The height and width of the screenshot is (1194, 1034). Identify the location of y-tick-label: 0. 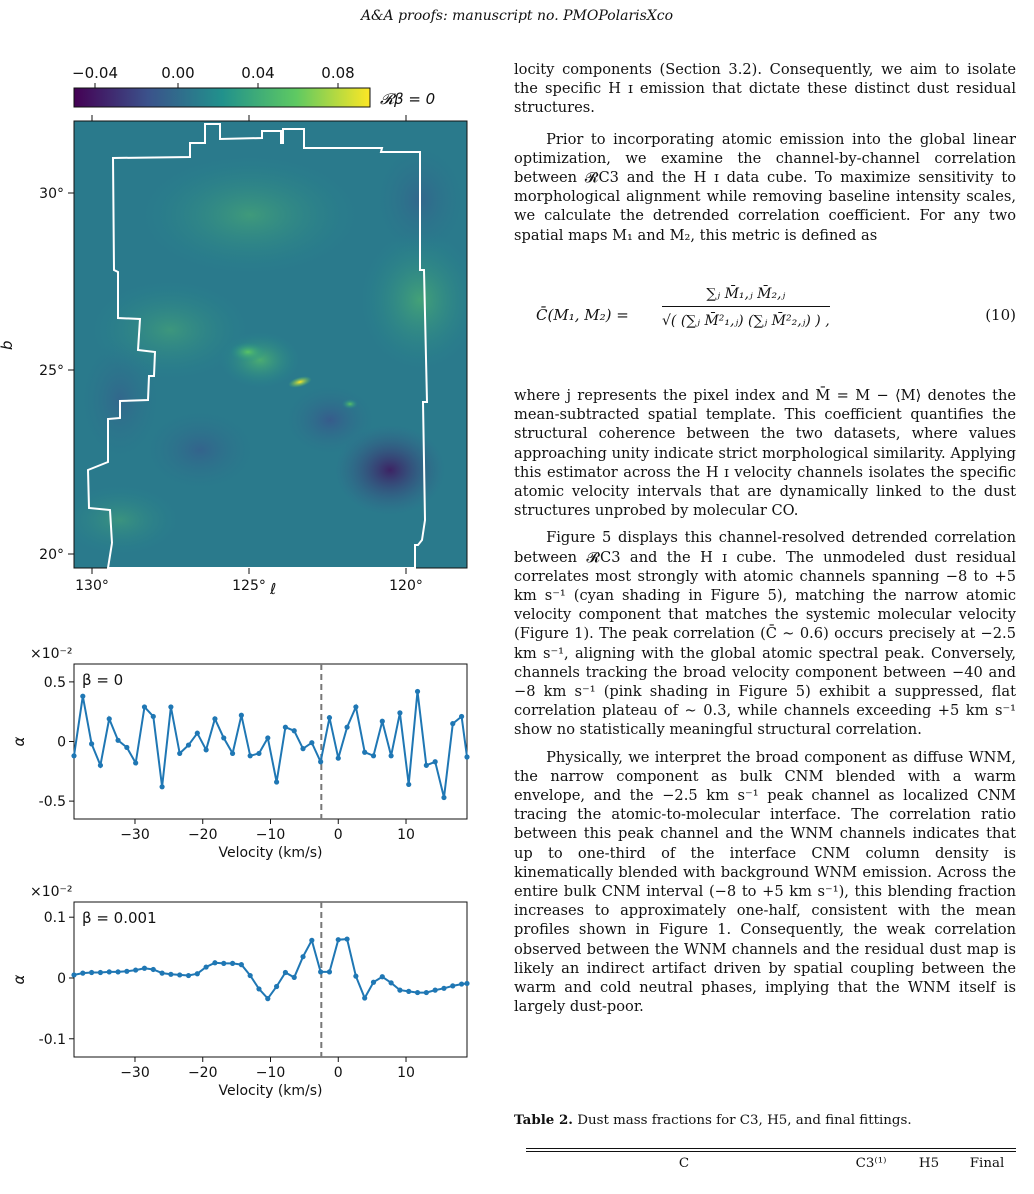
(61, 743).